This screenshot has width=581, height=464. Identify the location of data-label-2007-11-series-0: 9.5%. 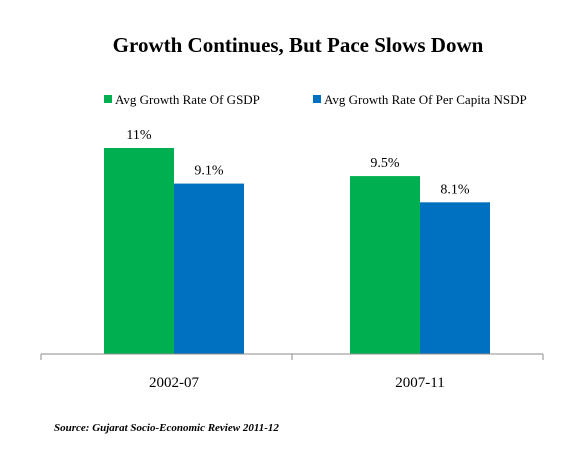
(385, 163).